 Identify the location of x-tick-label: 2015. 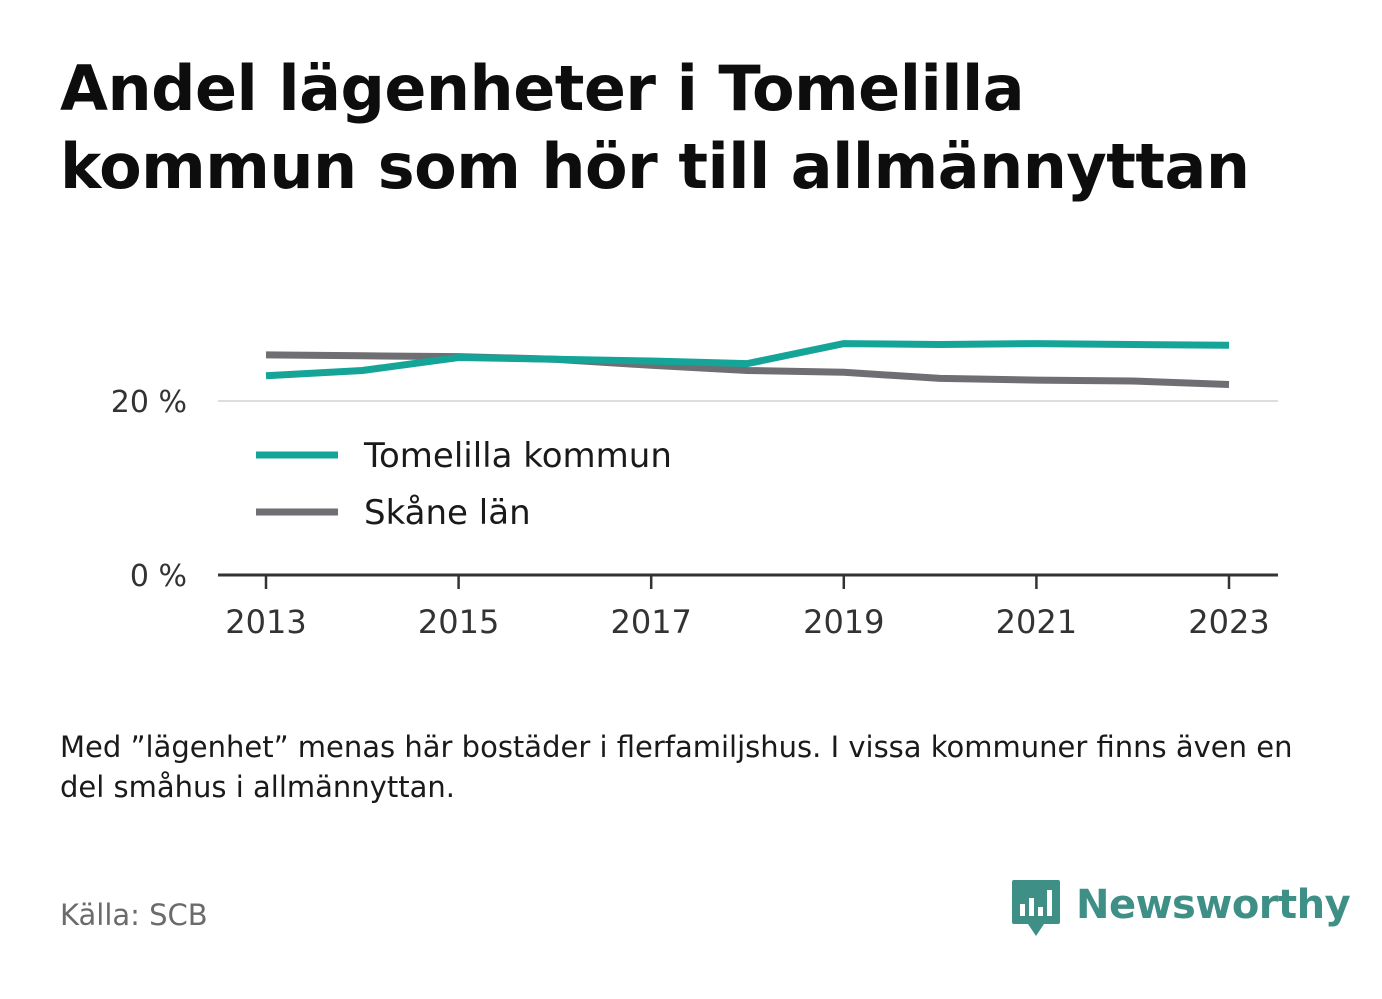
(458, 622).